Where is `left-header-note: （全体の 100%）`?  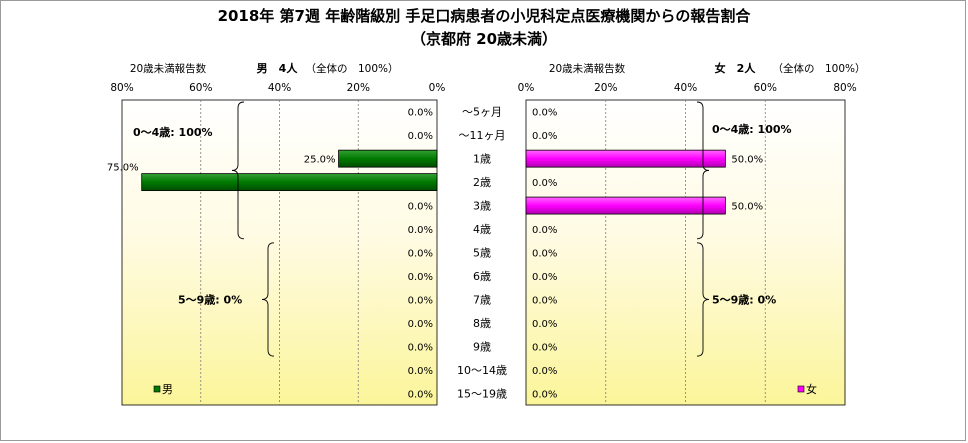 left-header-note: （全体の 100%） is located at coordinates (351, 68).